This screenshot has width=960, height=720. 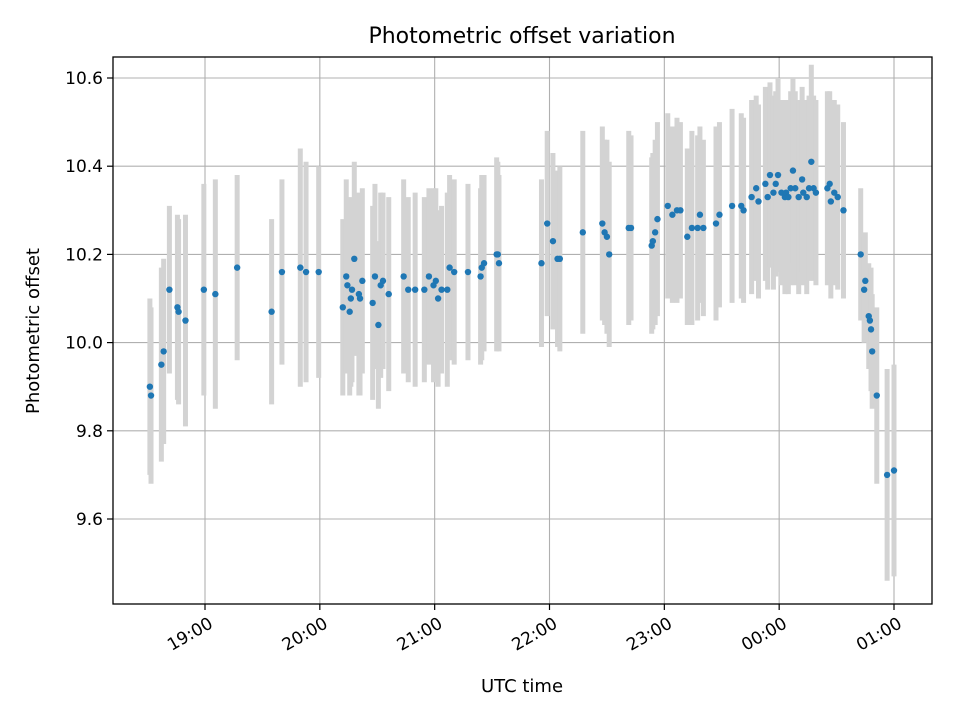 I want to click on y-tick-label: 10.0, so click(x=84, y=344).